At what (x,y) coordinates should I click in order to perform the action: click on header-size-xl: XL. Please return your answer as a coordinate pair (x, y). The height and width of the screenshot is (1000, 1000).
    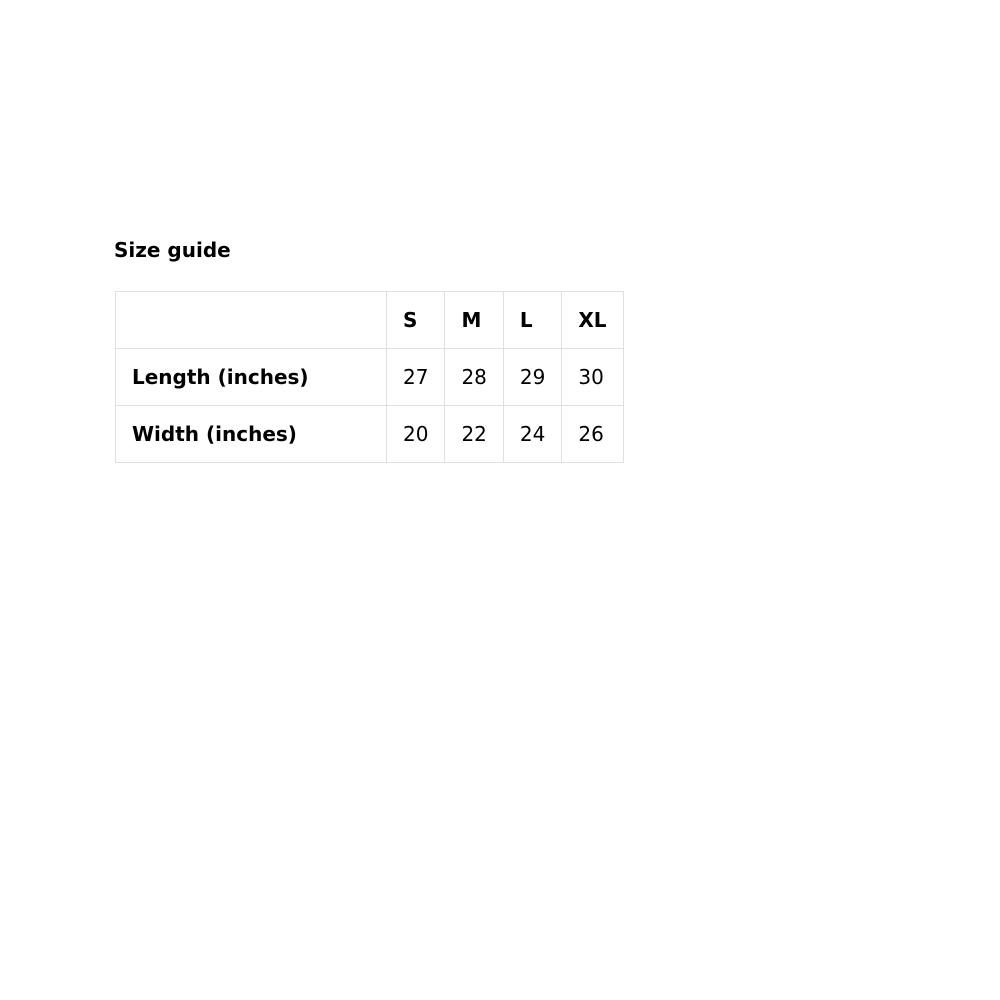
    Looking at the image, I should click on (592, 320).